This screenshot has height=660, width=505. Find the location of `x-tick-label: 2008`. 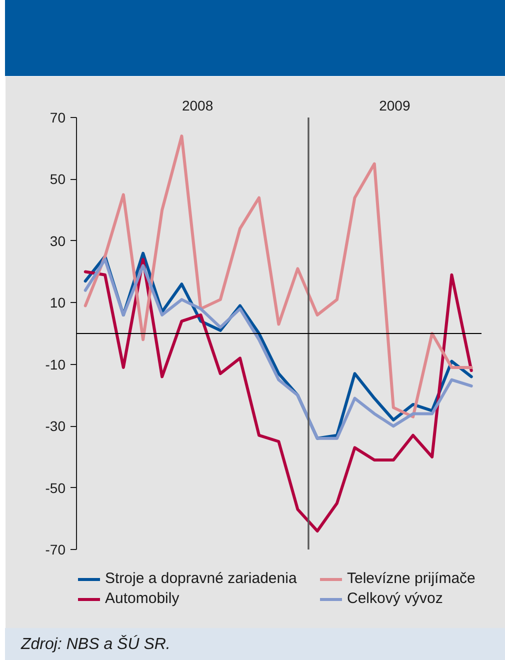

x-tick-label: 2008 is located at coordinates (198, 106).